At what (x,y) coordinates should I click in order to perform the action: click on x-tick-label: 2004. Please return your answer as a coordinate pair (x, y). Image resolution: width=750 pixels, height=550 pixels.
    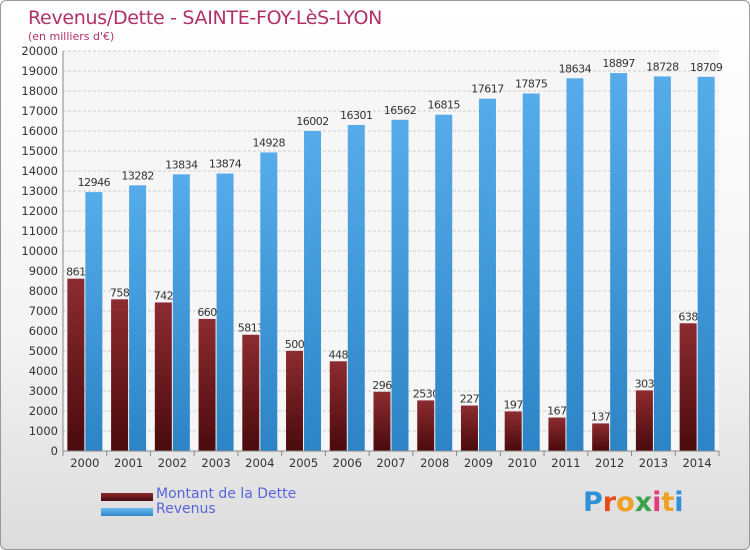
    Looking at the image, I should click on (259, 463).